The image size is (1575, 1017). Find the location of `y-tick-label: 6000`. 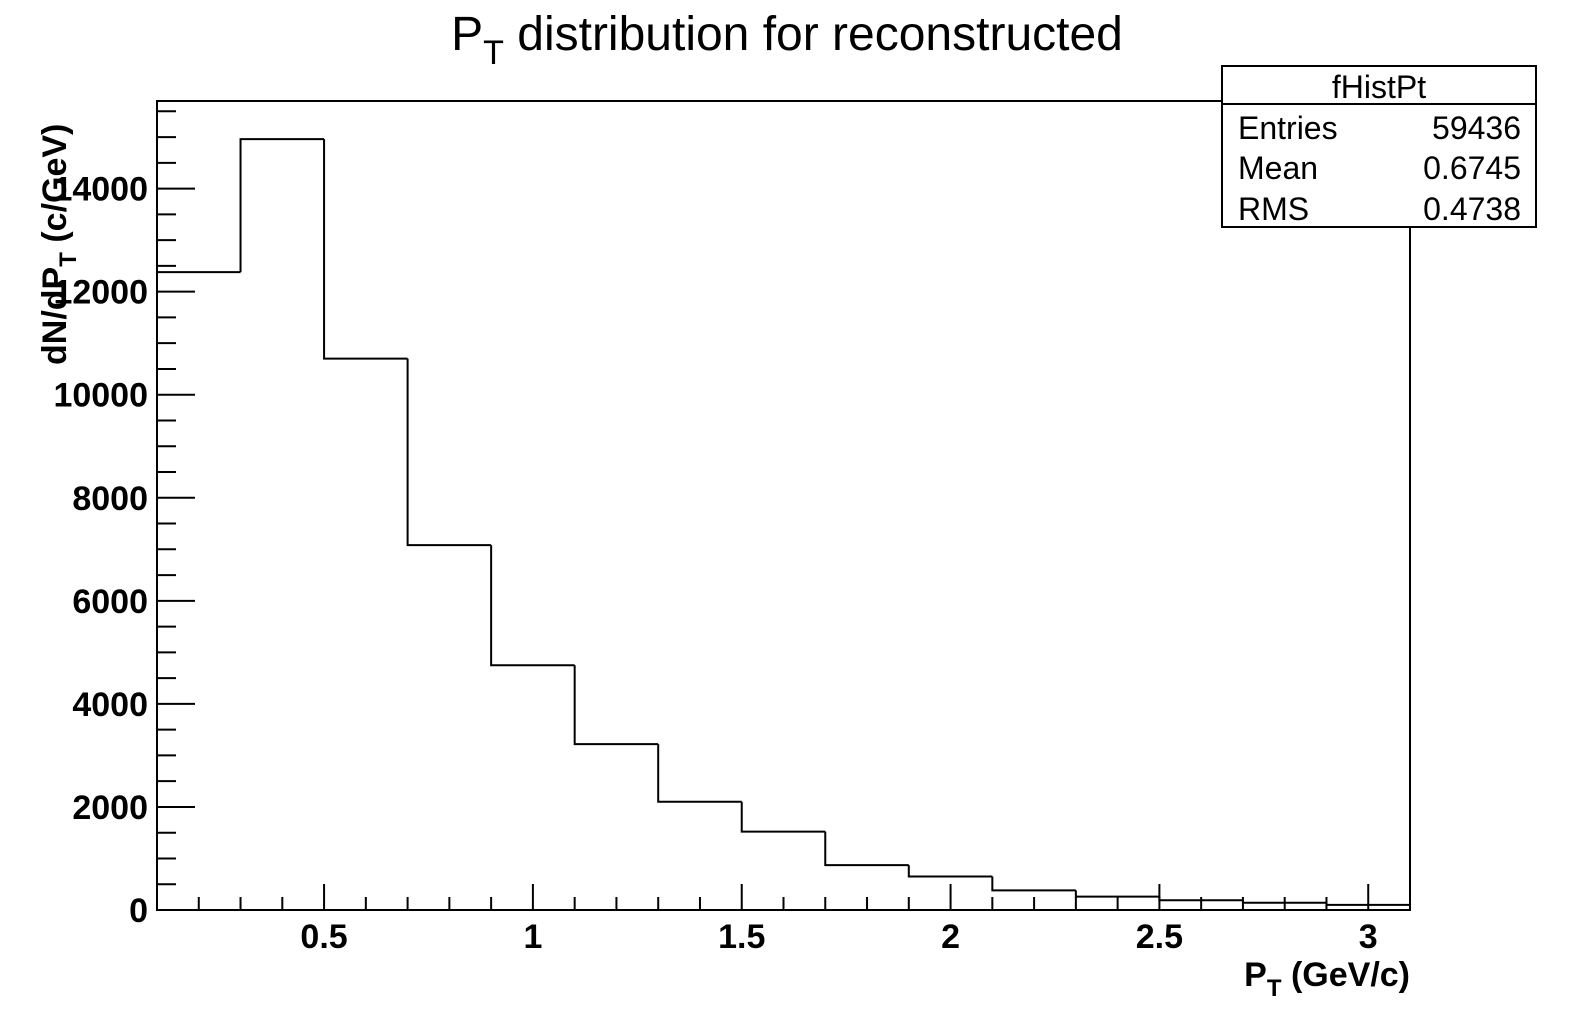

y-tick-label: 6000 is located at coordinates (110, 602).